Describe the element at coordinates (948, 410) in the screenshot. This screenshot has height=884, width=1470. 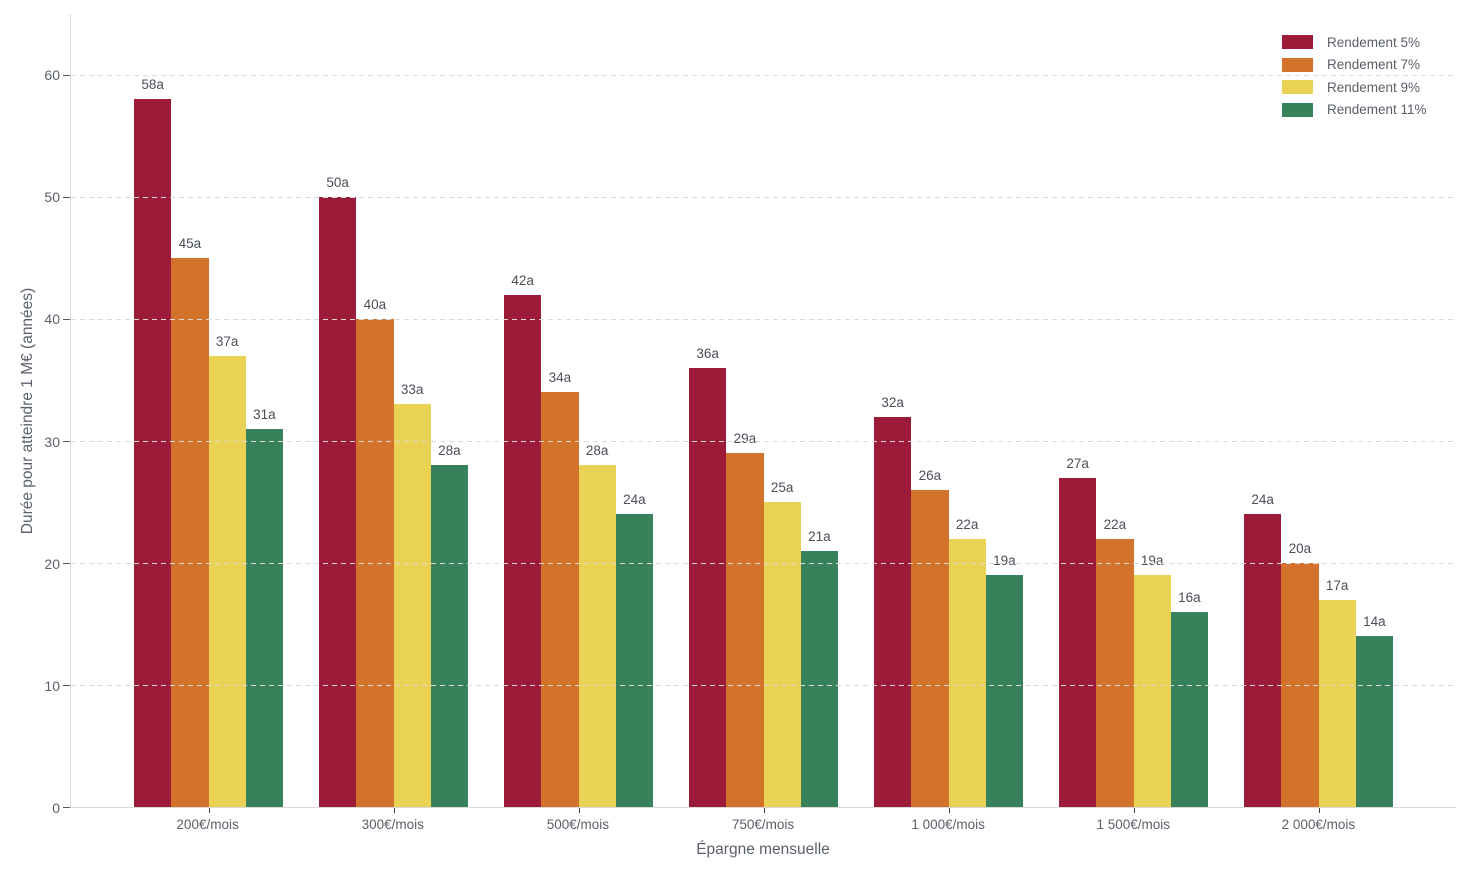
I see `bar-group-inner: 32a 26a 22a 19a` at that location.